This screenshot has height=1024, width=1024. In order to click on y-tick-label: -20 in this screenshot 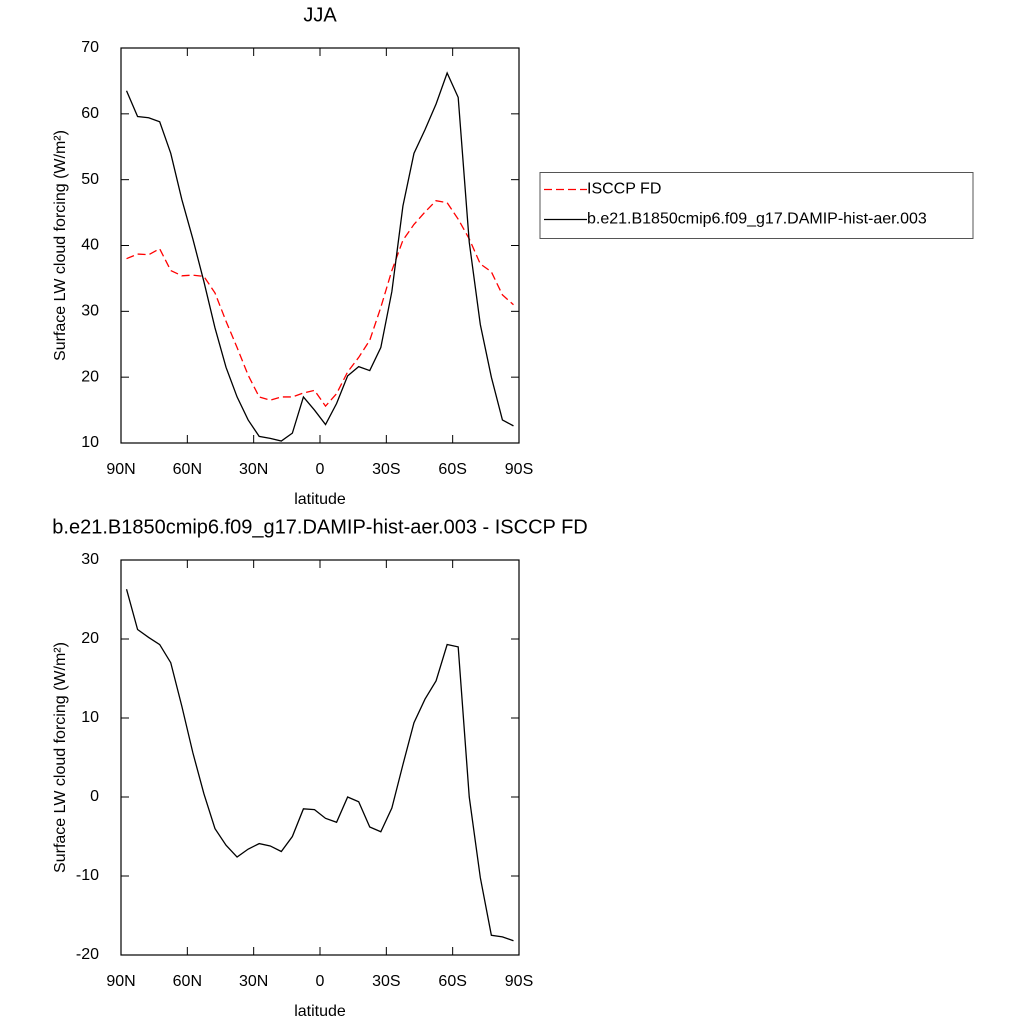, I will do `click(87, 954)`.